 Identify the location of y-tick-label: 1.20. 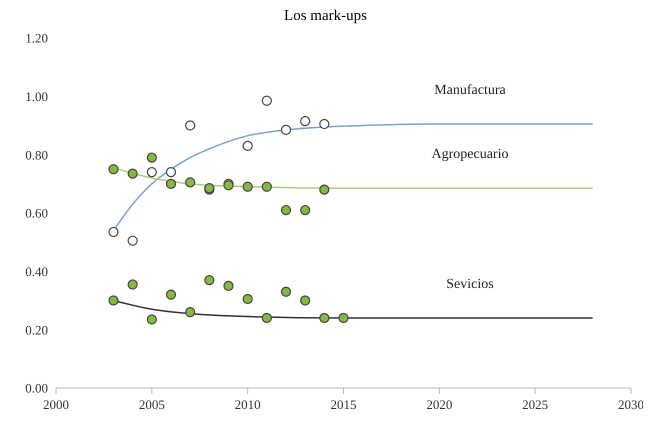
(36, 38).